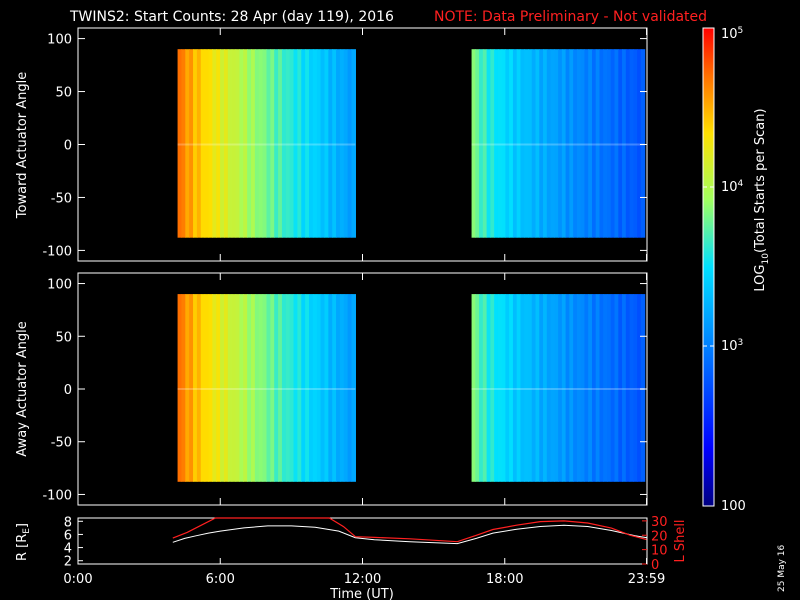  I want to click on panel3-left-label: R [RE], so click(23, 542).